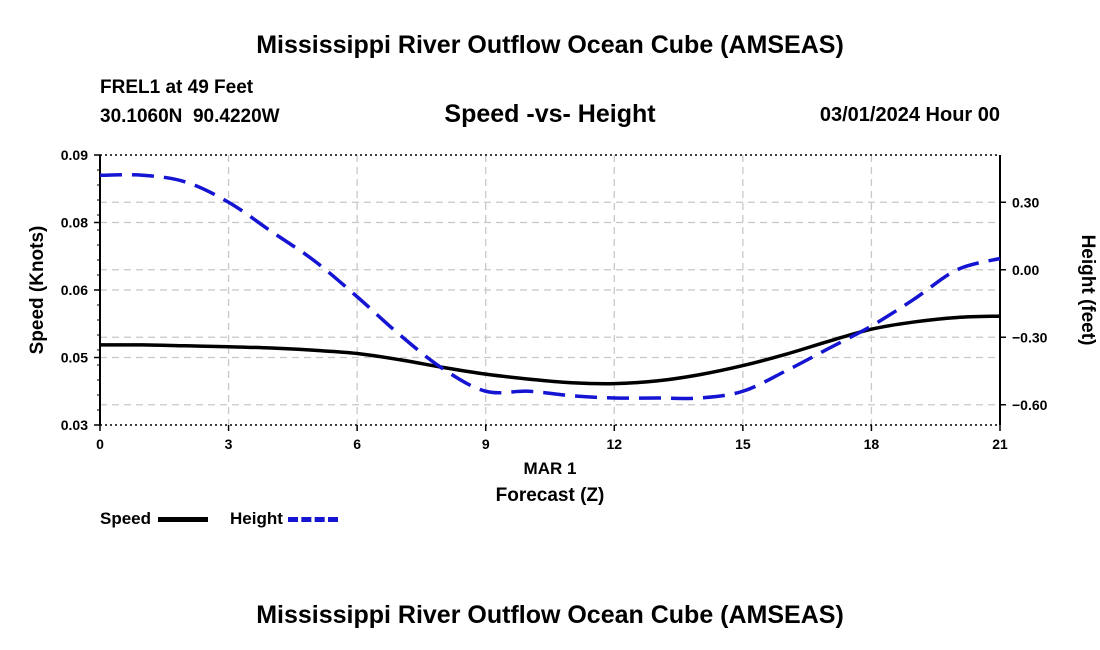  I want to click on x-tick-label: 21, so click(1000, 444).